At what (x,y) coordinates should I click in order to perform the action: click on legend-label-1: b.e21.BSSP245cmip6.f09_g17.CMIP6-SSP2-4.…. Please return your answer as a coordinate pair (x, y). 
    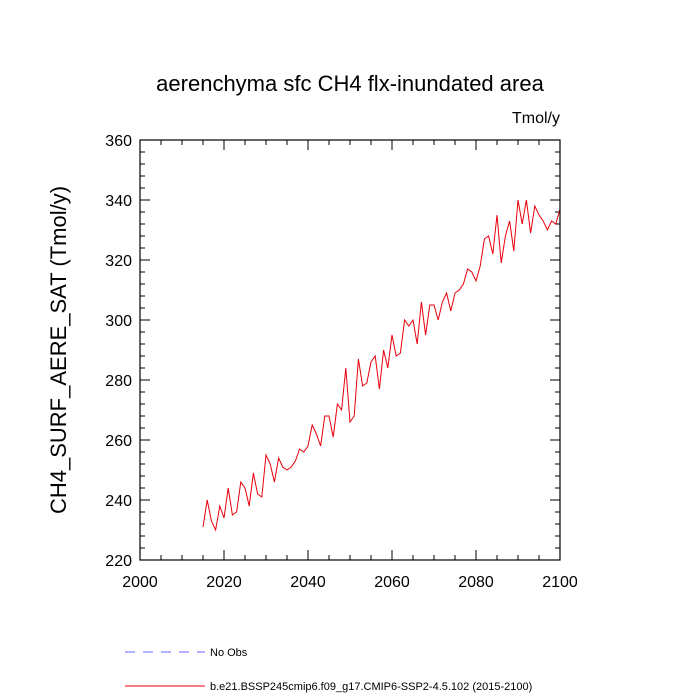
    Looking at the image, I should click on (371, 687).